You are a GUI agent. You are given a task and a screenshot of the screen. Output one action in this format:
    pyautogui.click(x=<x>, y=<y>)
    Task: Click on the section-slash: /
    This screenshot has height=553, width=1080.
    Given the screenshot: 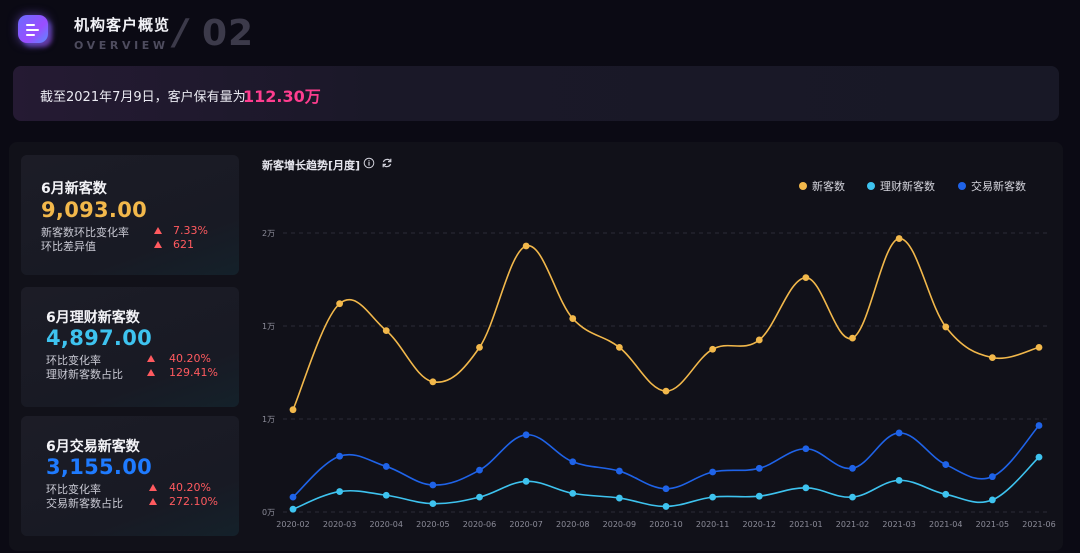 What is the action you would take?
    pyautogui.click(x=181, y=32)
    